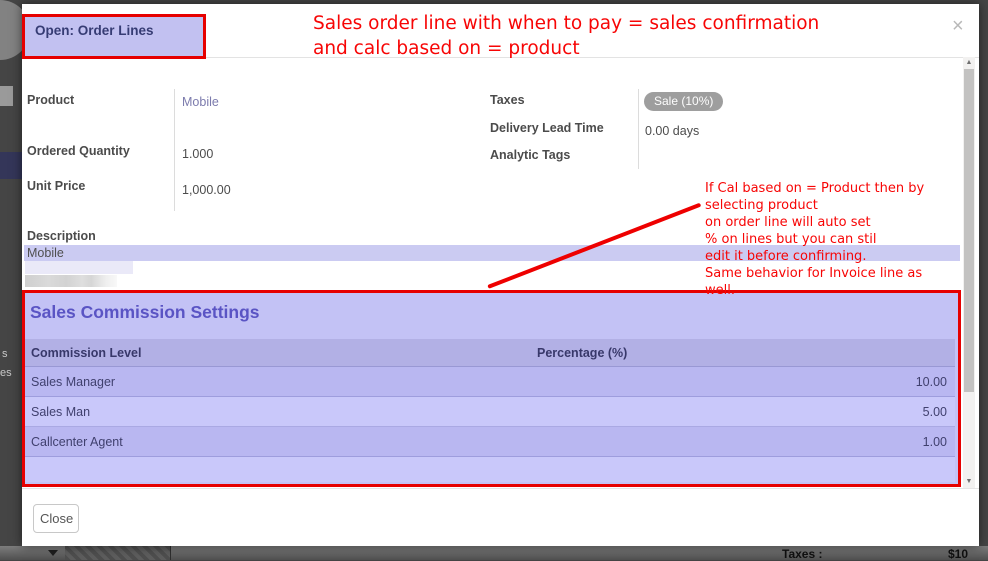  What do you see at coordinates (73, 381) in the screenshot?
I see `commission-level-cell: Sales Manager` at bounding box center [73, 381].